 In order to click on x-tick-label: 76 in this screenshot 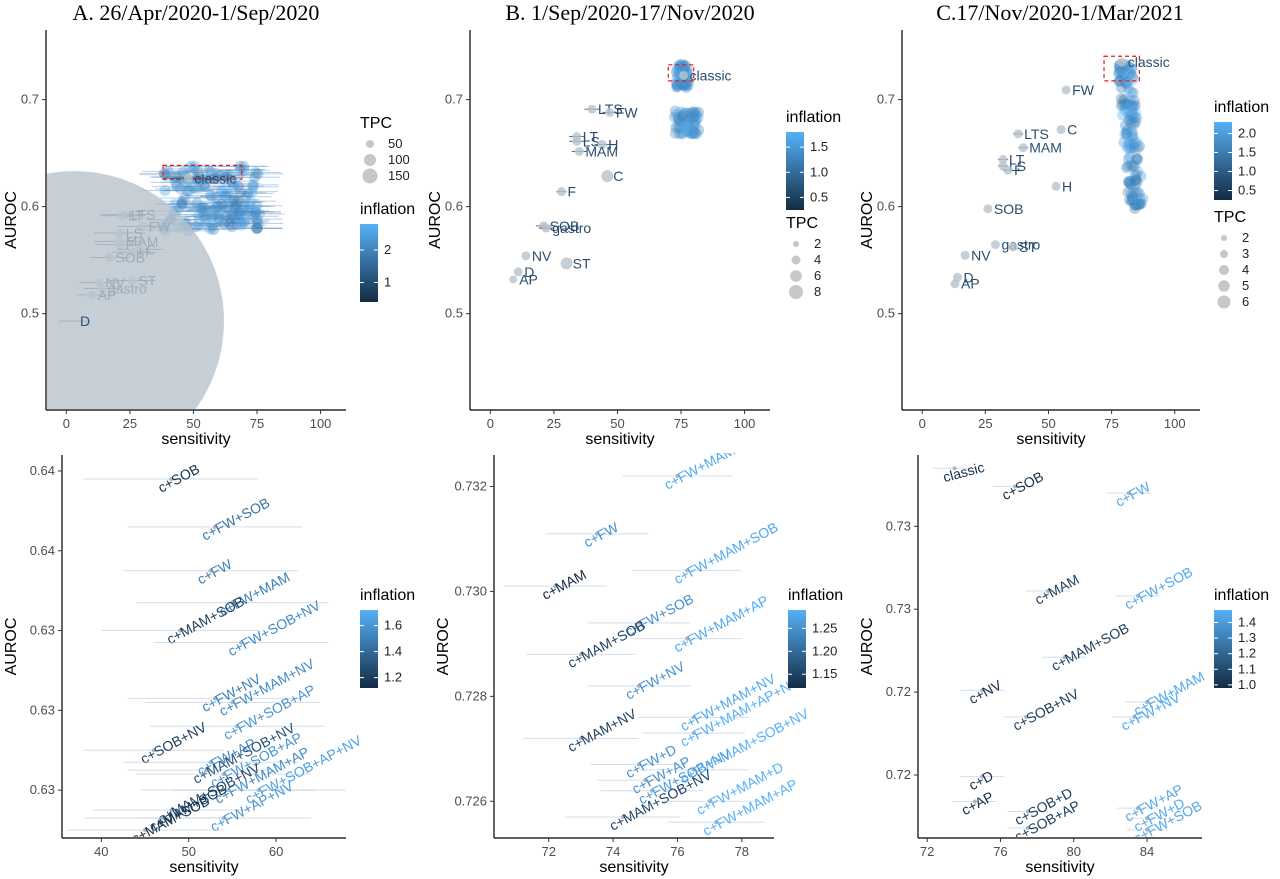, I will do `click(1000, 851)`.